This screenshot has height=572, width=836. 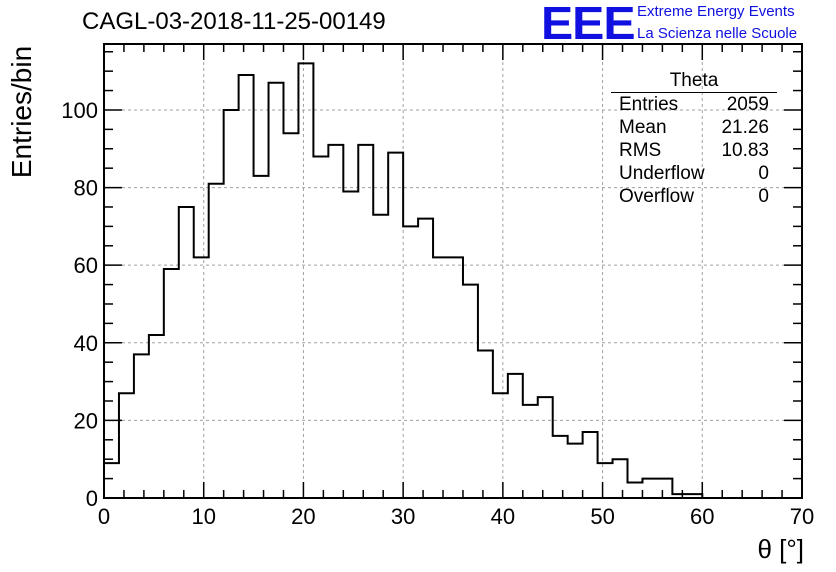 I want to click on stats-row: Underflow 0, so click(x=694, y=173).